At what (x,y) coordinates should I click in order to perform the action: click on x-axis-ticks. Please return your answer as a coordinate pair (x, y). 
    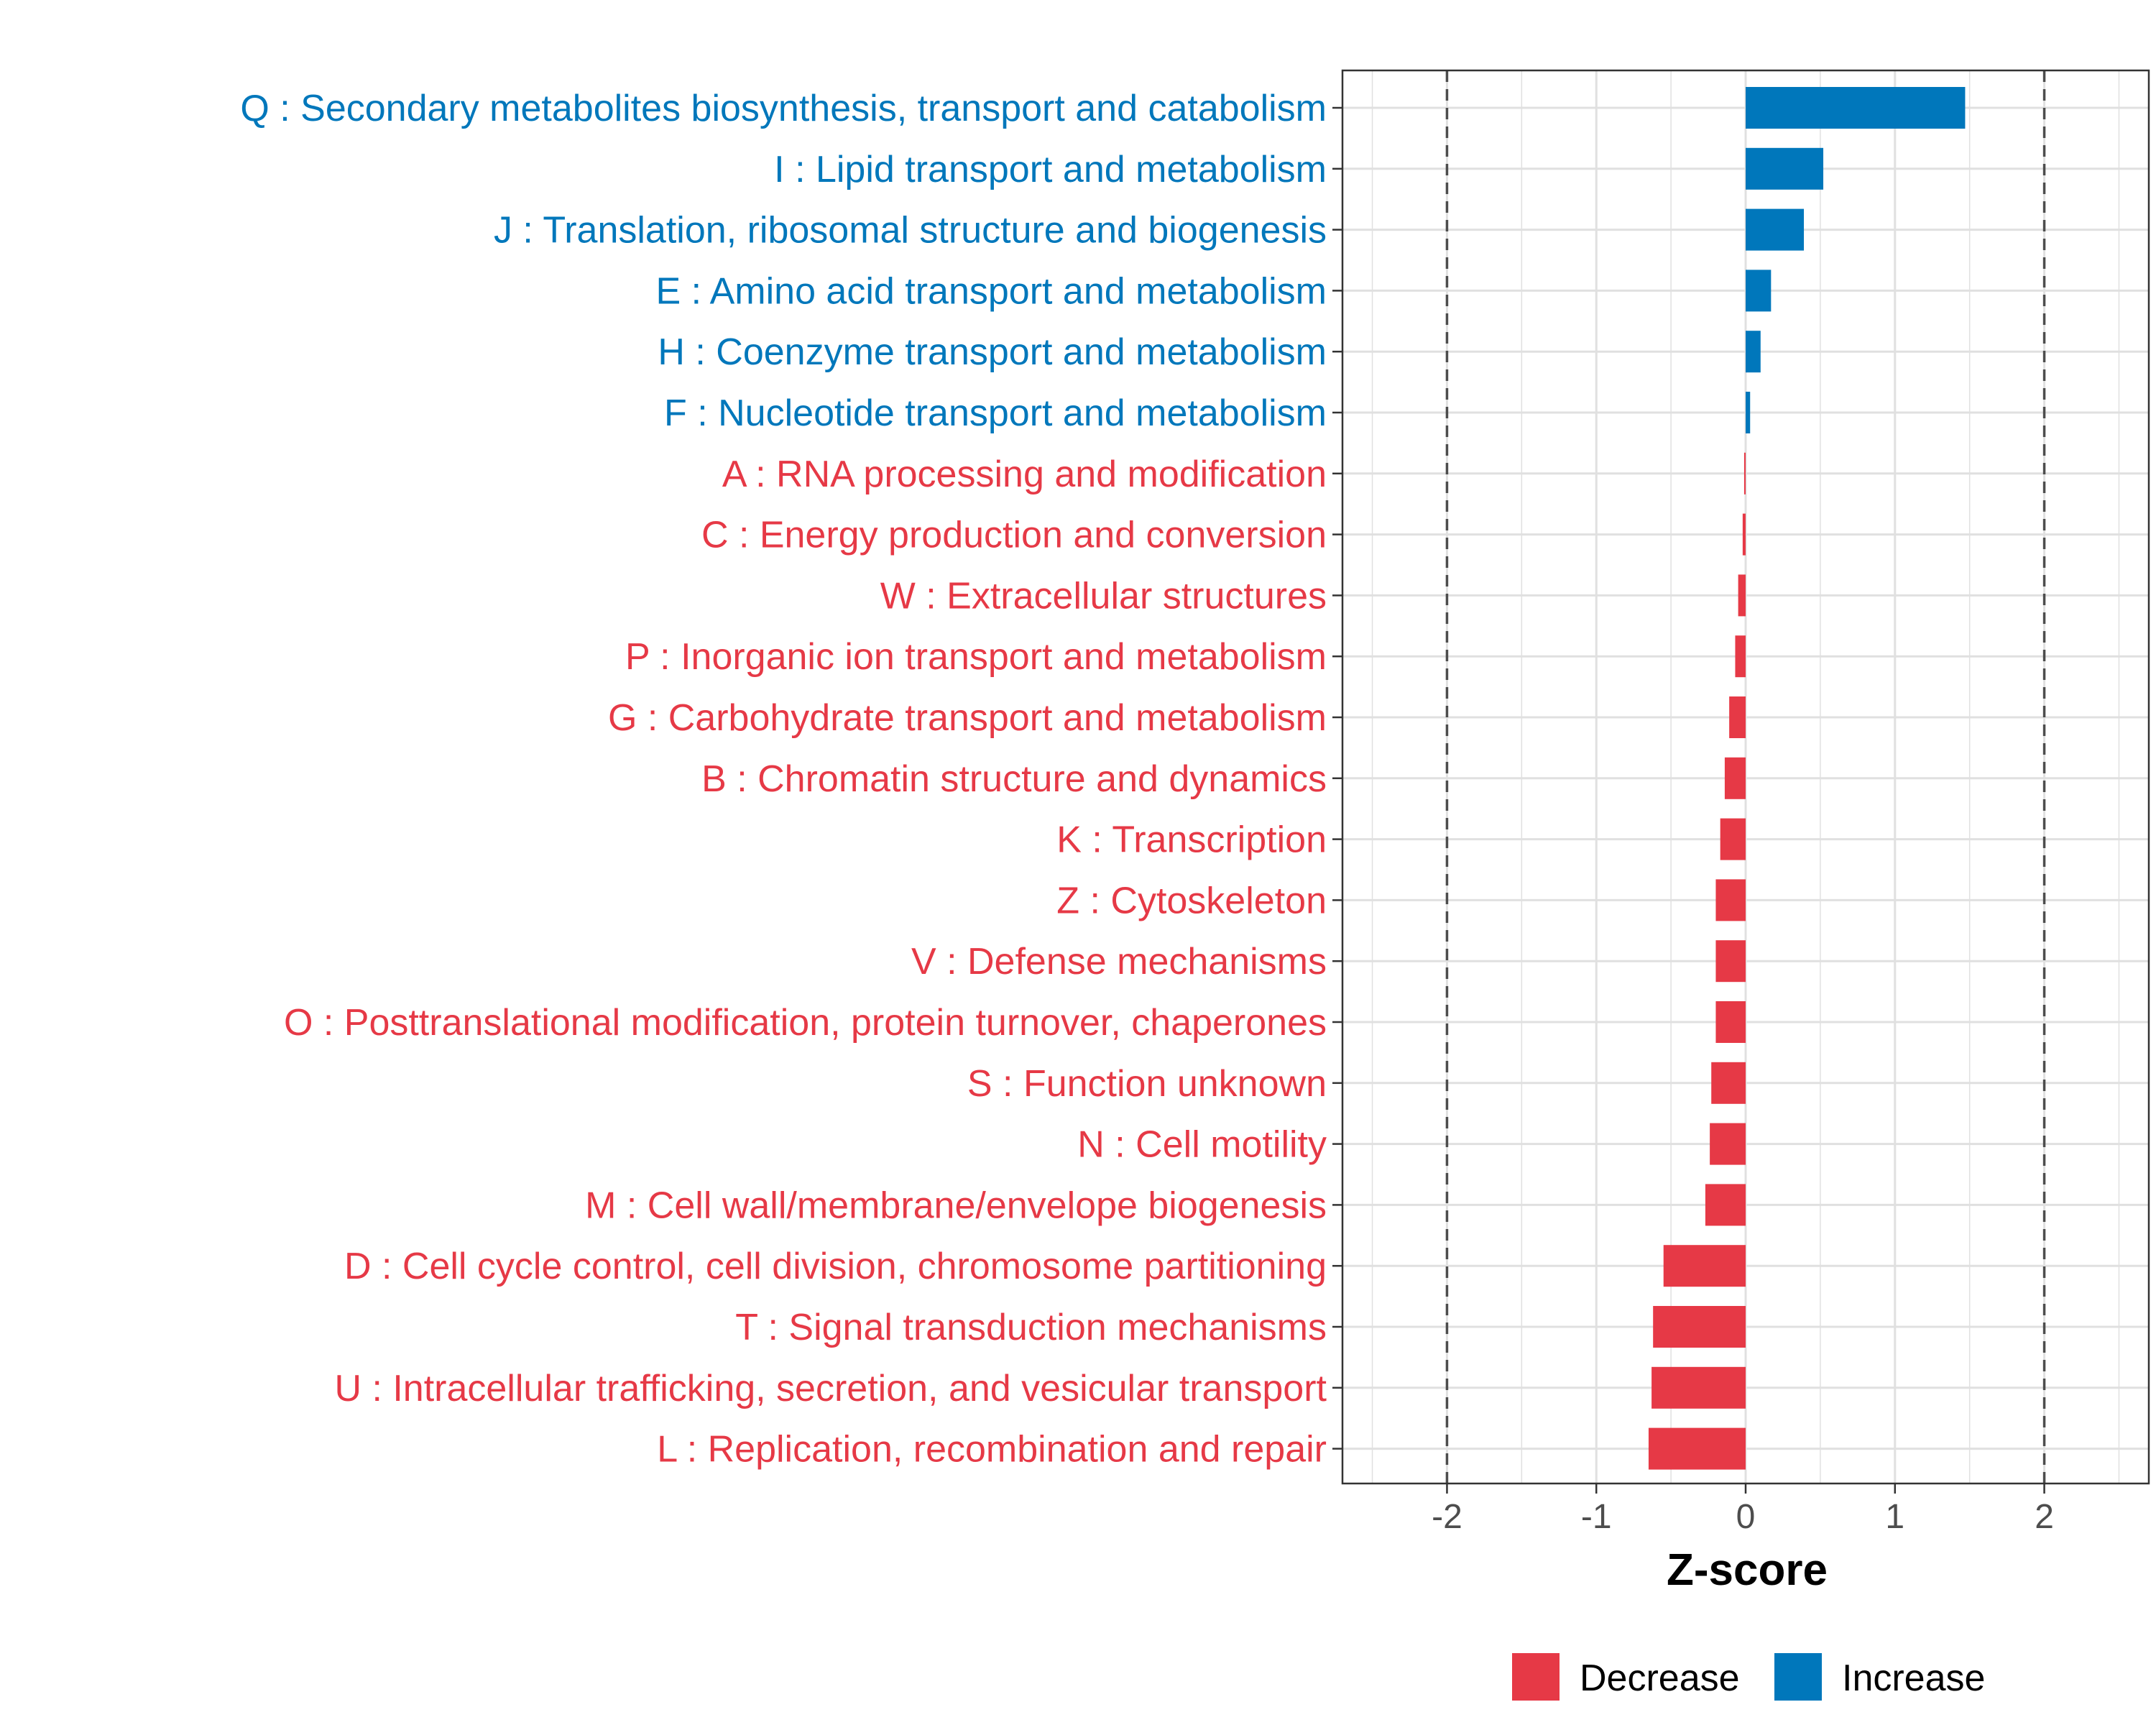
    Looking at the image, I should click on (1745, 1489).